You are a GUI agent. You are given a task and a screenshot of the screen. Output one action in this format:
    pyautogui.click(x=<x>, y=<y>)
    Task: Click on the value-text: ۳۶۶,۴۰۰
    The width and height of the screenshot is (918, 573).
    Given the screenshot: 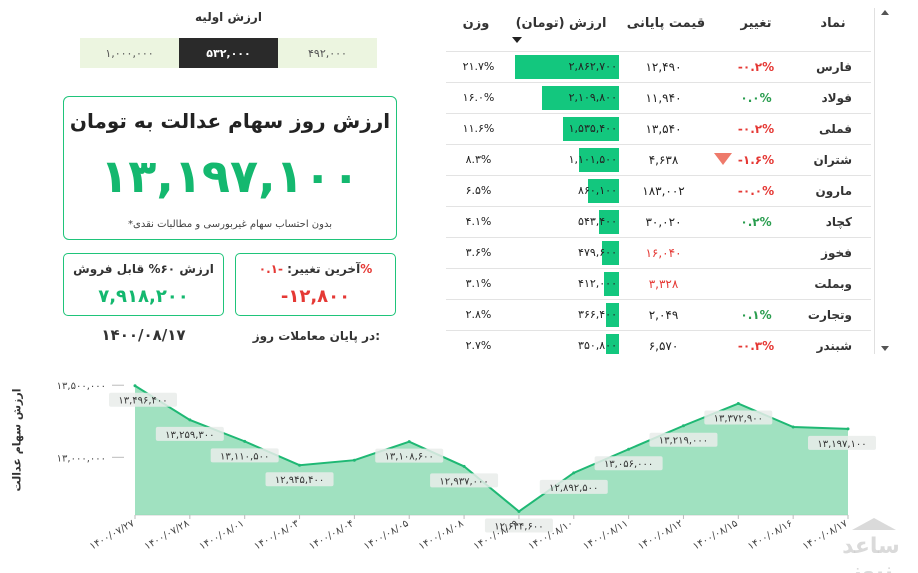 What is the action you would take?
    pyautogui.click(x=597, y=314)
    